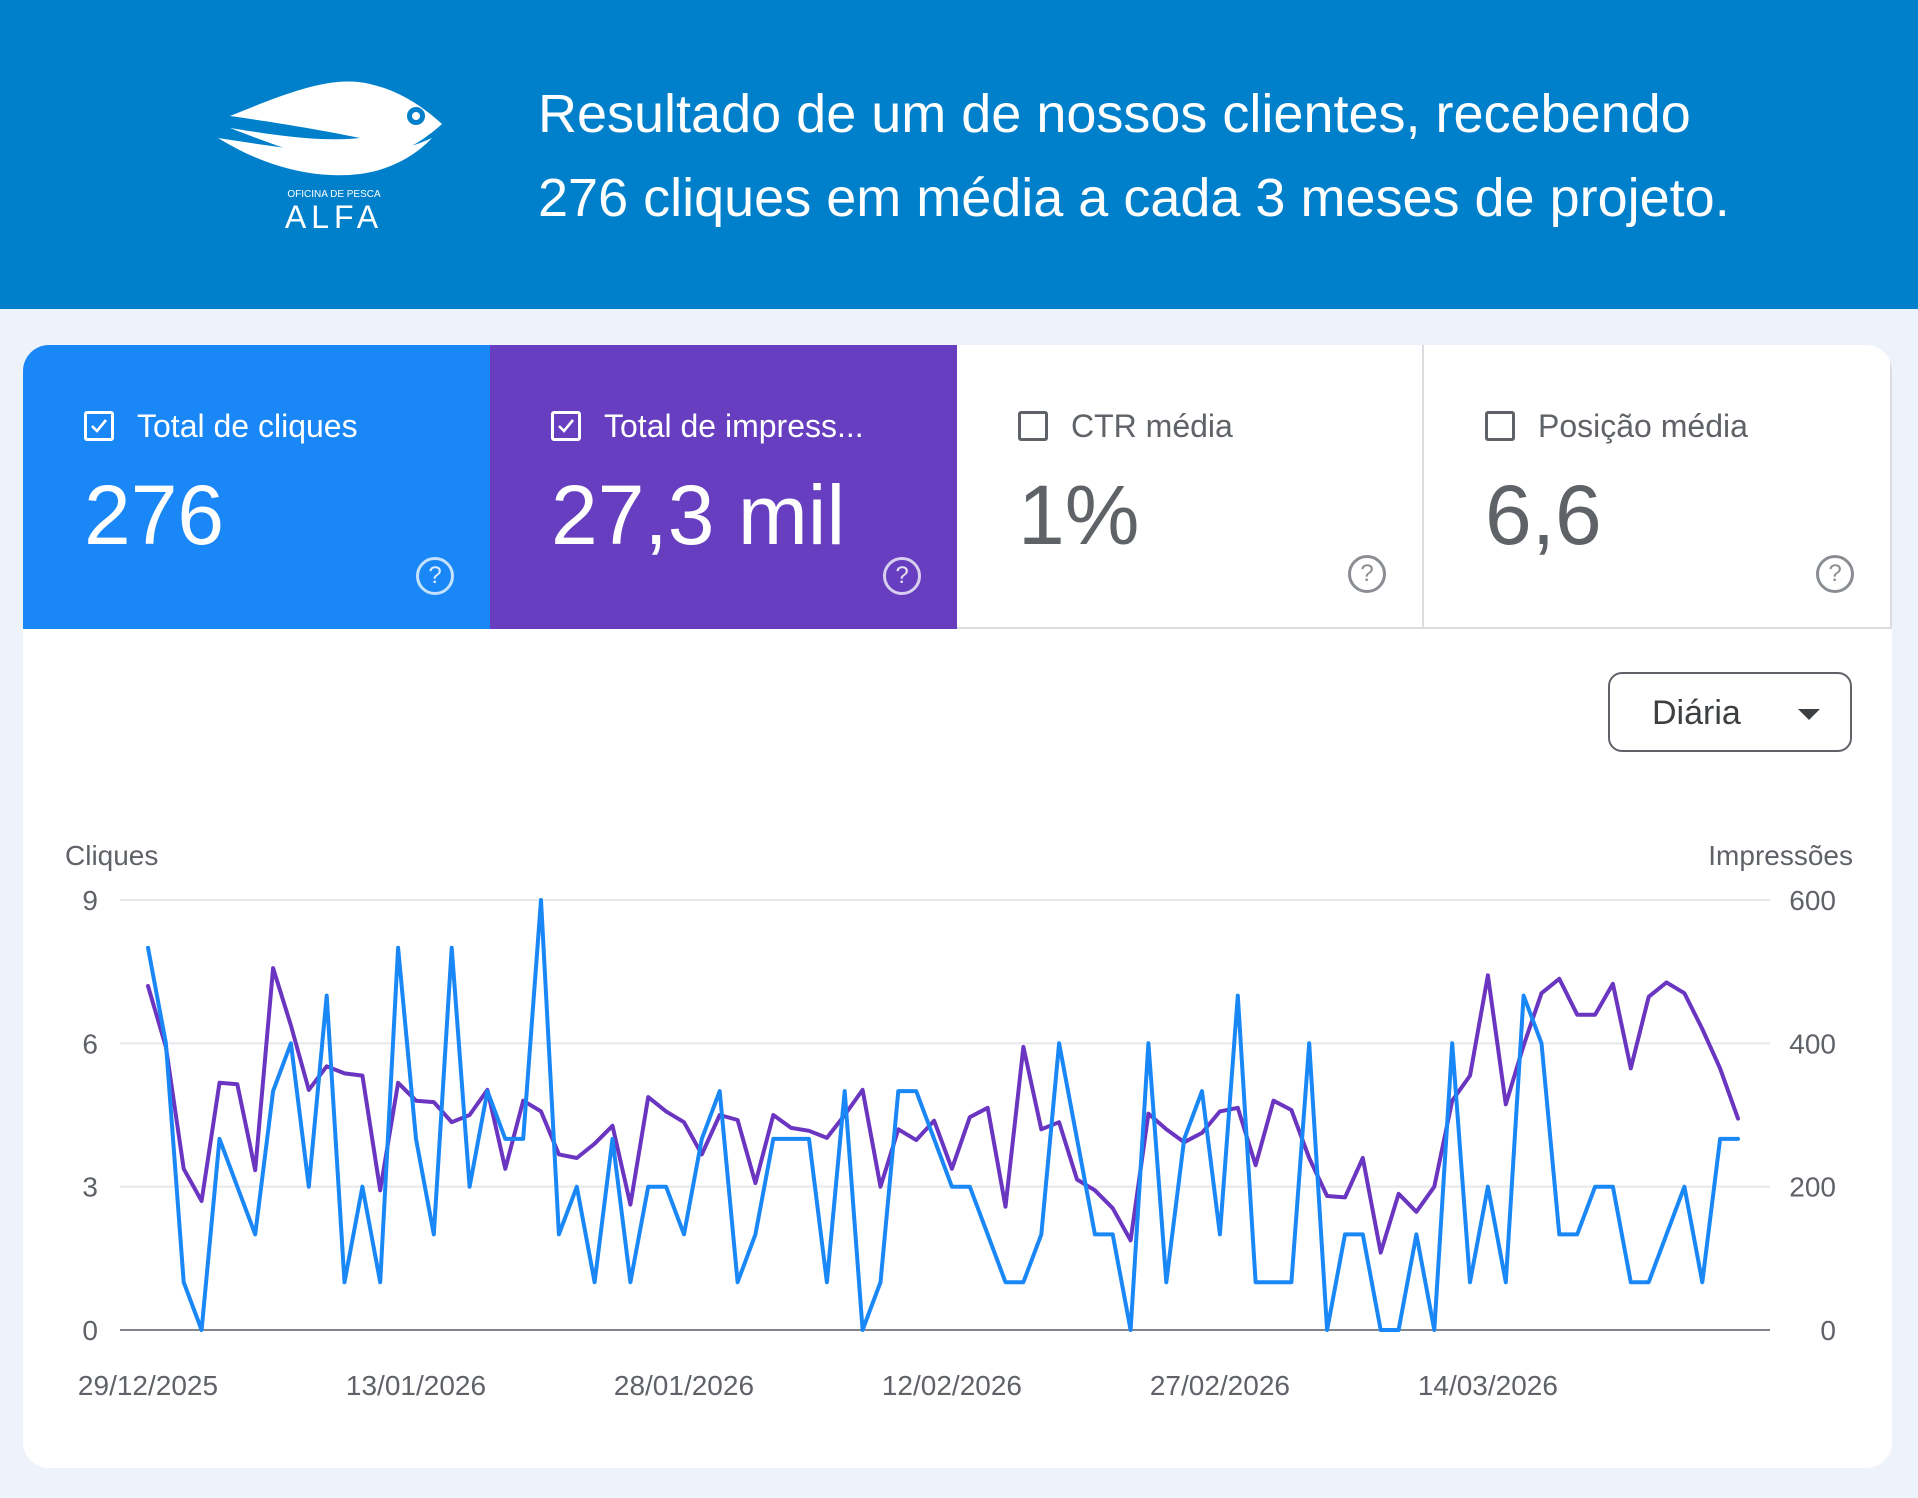  I want to click on granularity-selected: Diária, so click(1696, 713).